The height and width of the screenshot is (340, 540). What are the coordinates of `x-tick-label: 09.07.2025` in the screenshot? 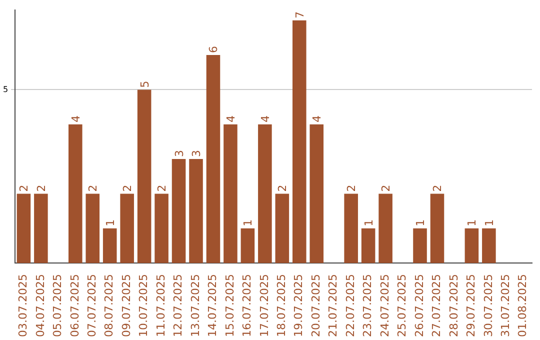 It's located at (126, 306).